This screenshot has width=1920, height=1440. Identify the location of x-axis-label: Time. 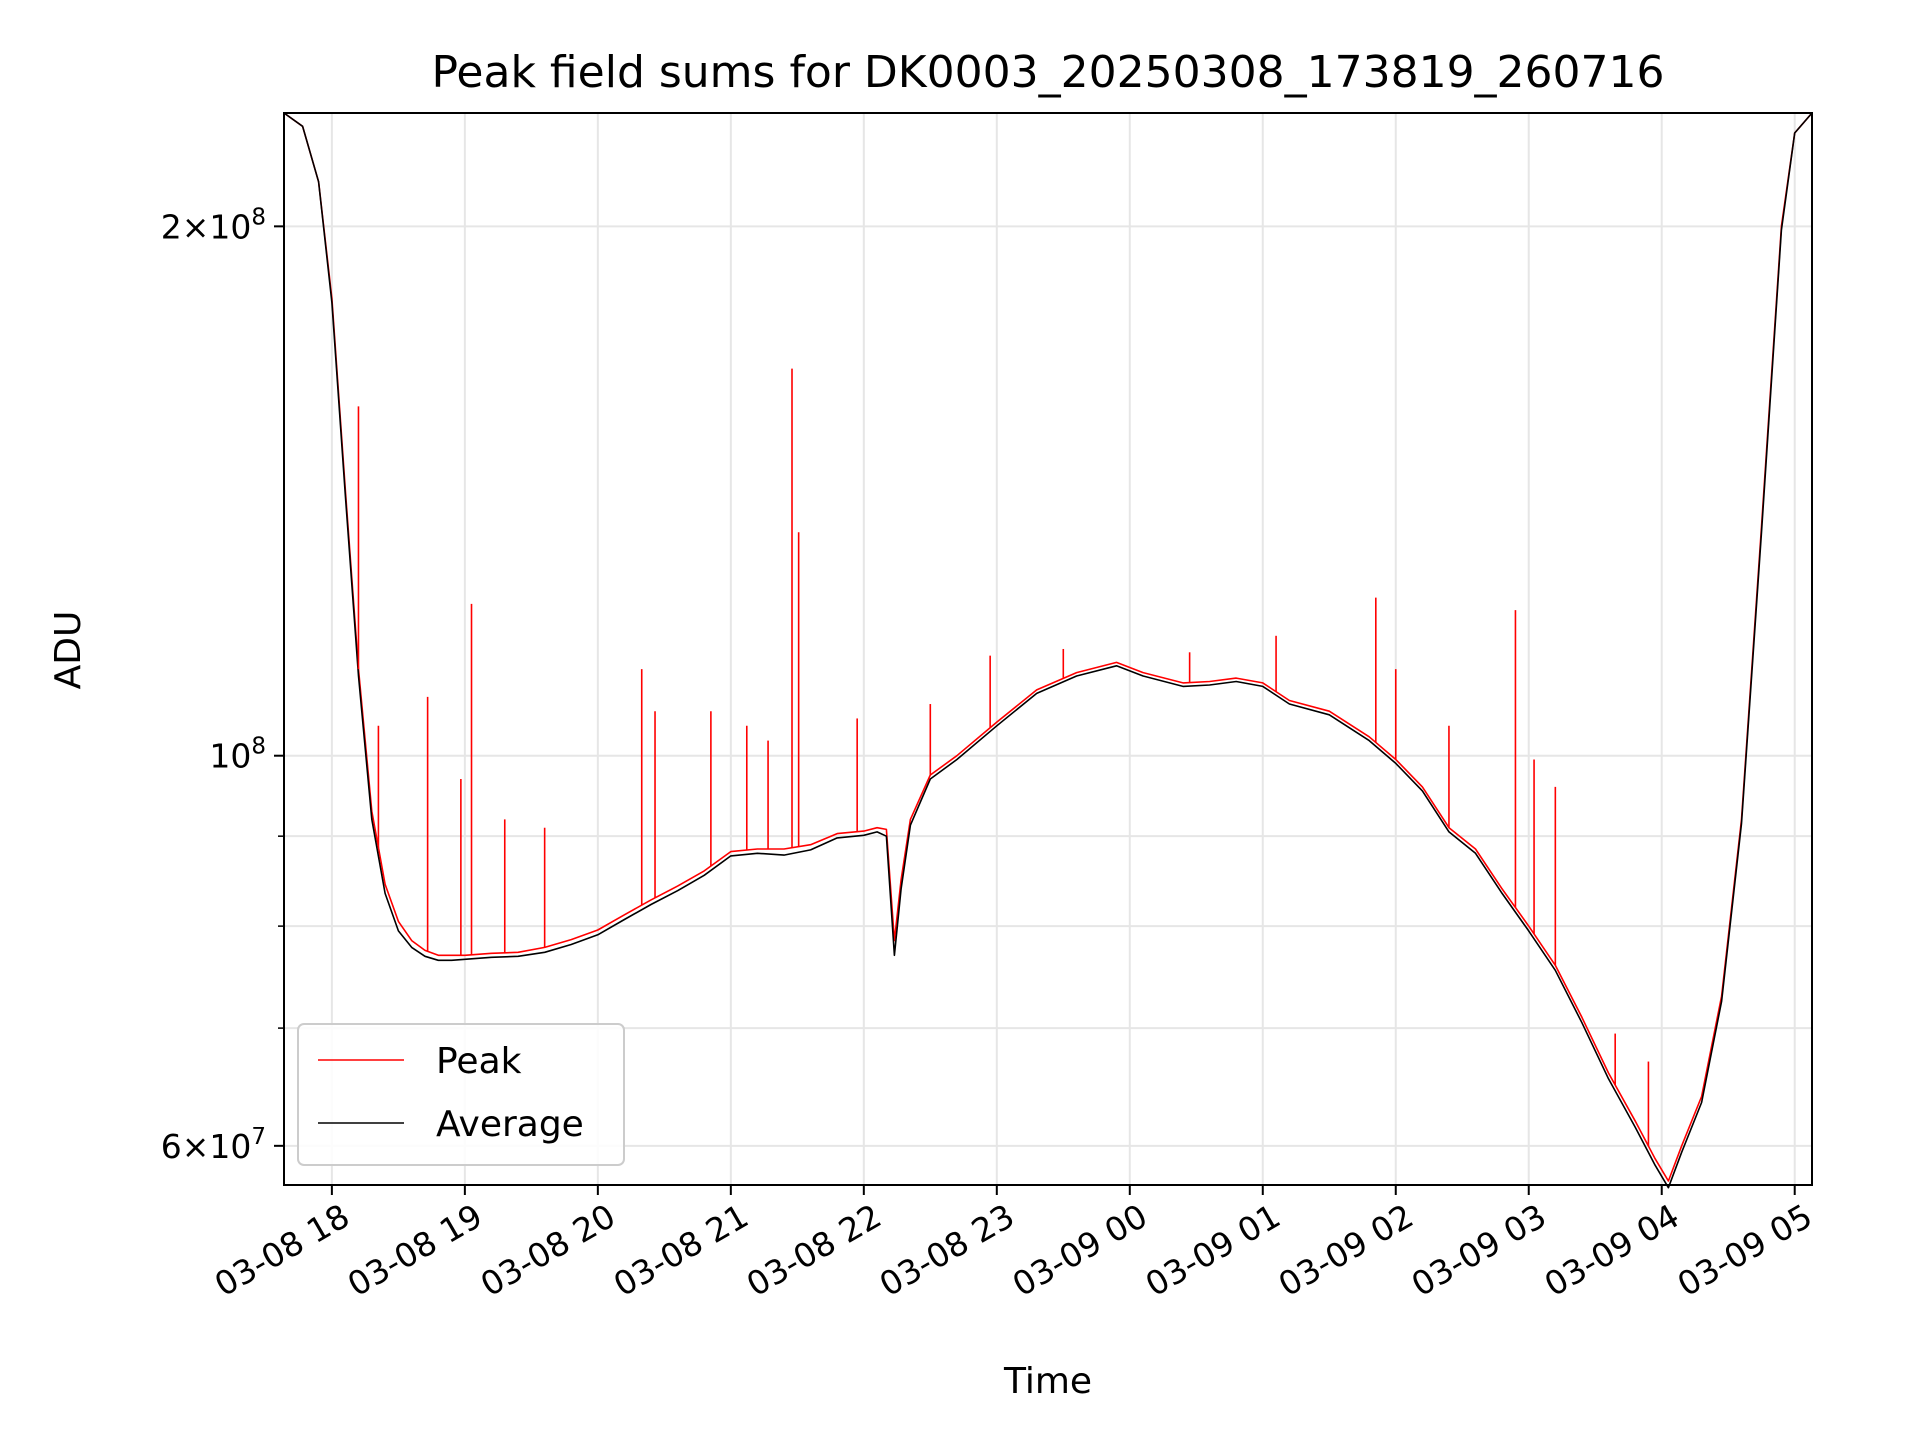
(1047, 1381).